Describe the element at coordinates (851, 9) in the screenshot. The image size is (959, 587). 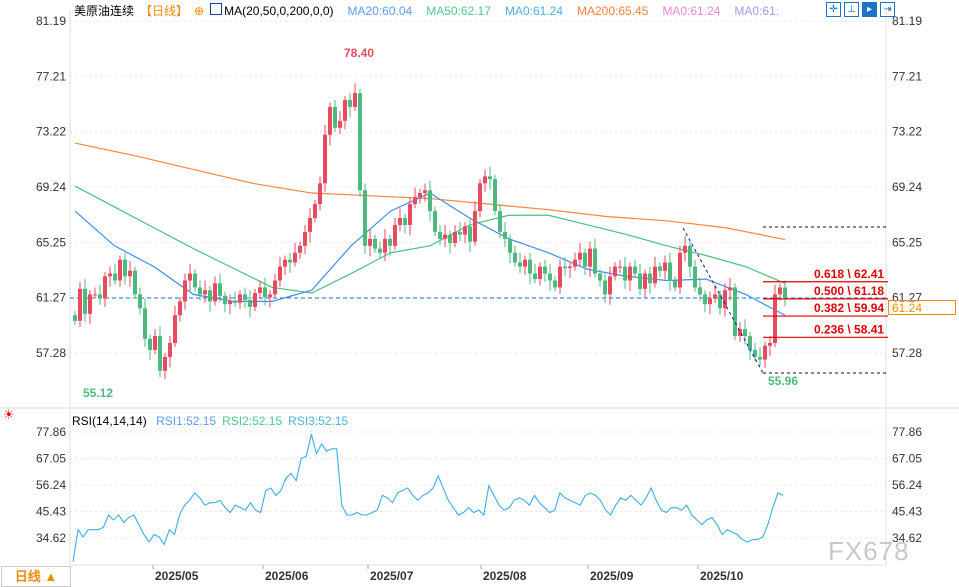
I see `fit-icon: ⊥` at that location.